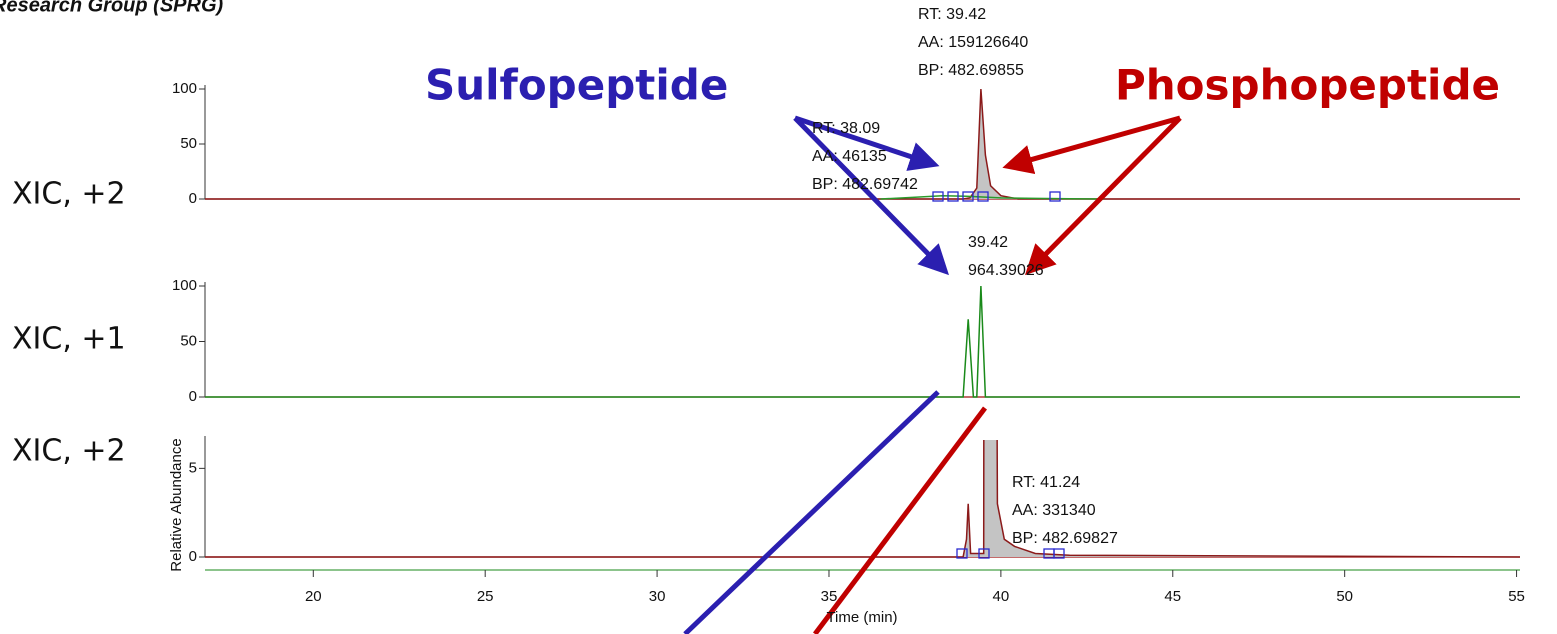  Describe the element at coordinates (69, 339) in the screenshot. I see `trace-label: XIC, +1` at that location.